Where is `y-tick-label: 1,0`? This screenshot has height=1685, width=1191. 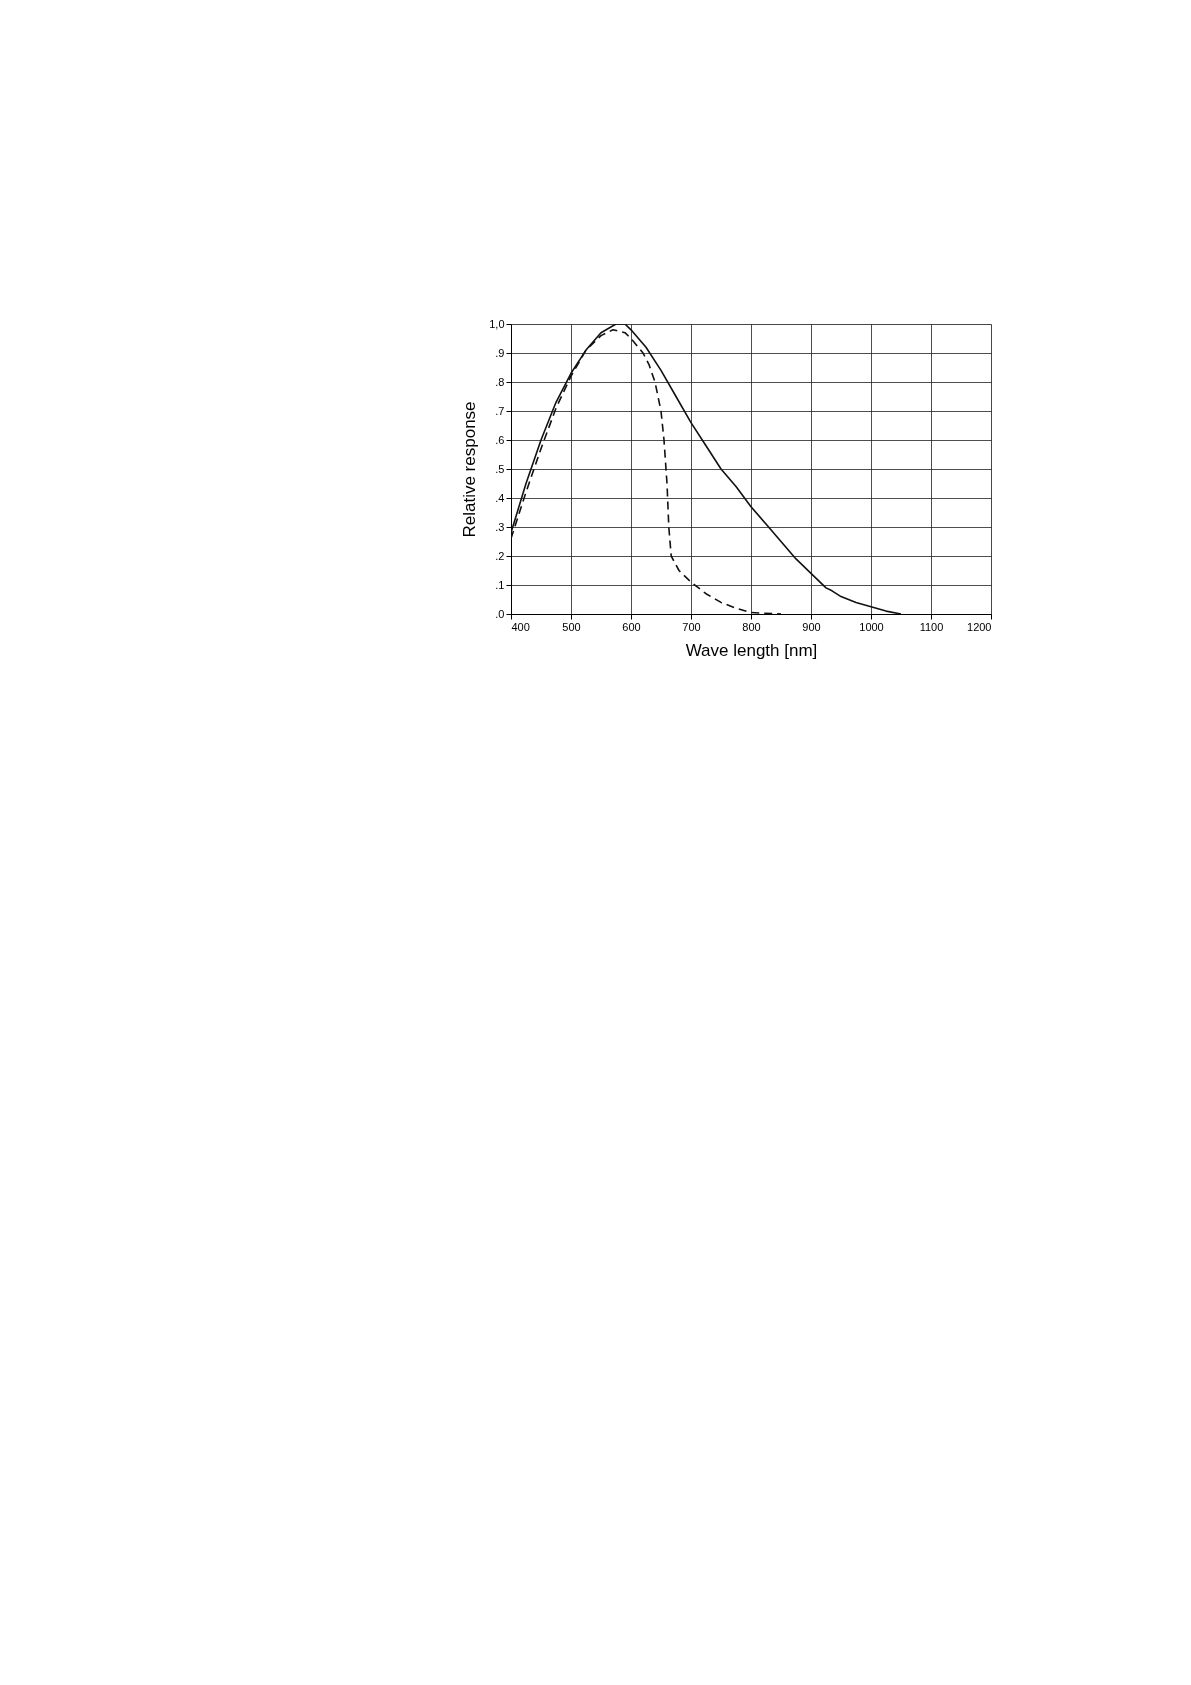 y-tick-label: 1,0 is located at coordinates (497, 323).